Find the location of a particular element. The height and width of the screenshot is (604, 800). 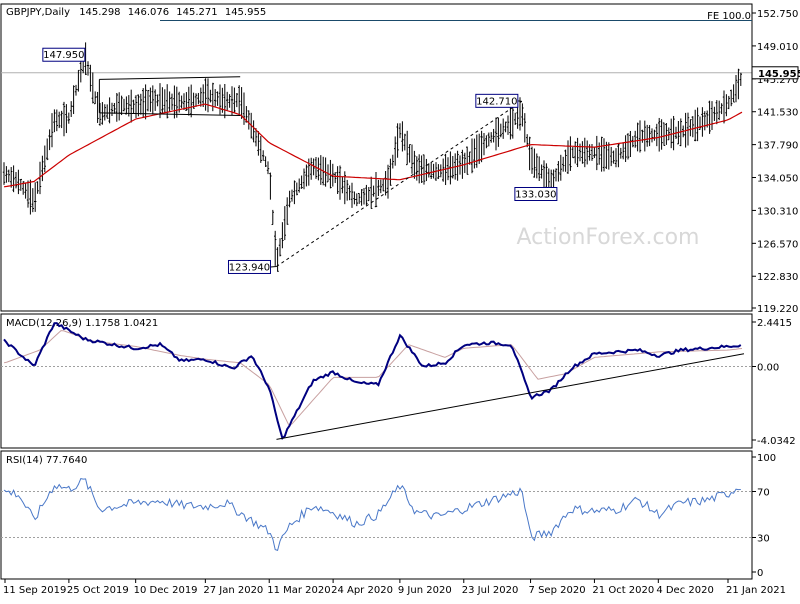

macd-y-tick-label: -4.0342 is located at coordinates (776, 441).